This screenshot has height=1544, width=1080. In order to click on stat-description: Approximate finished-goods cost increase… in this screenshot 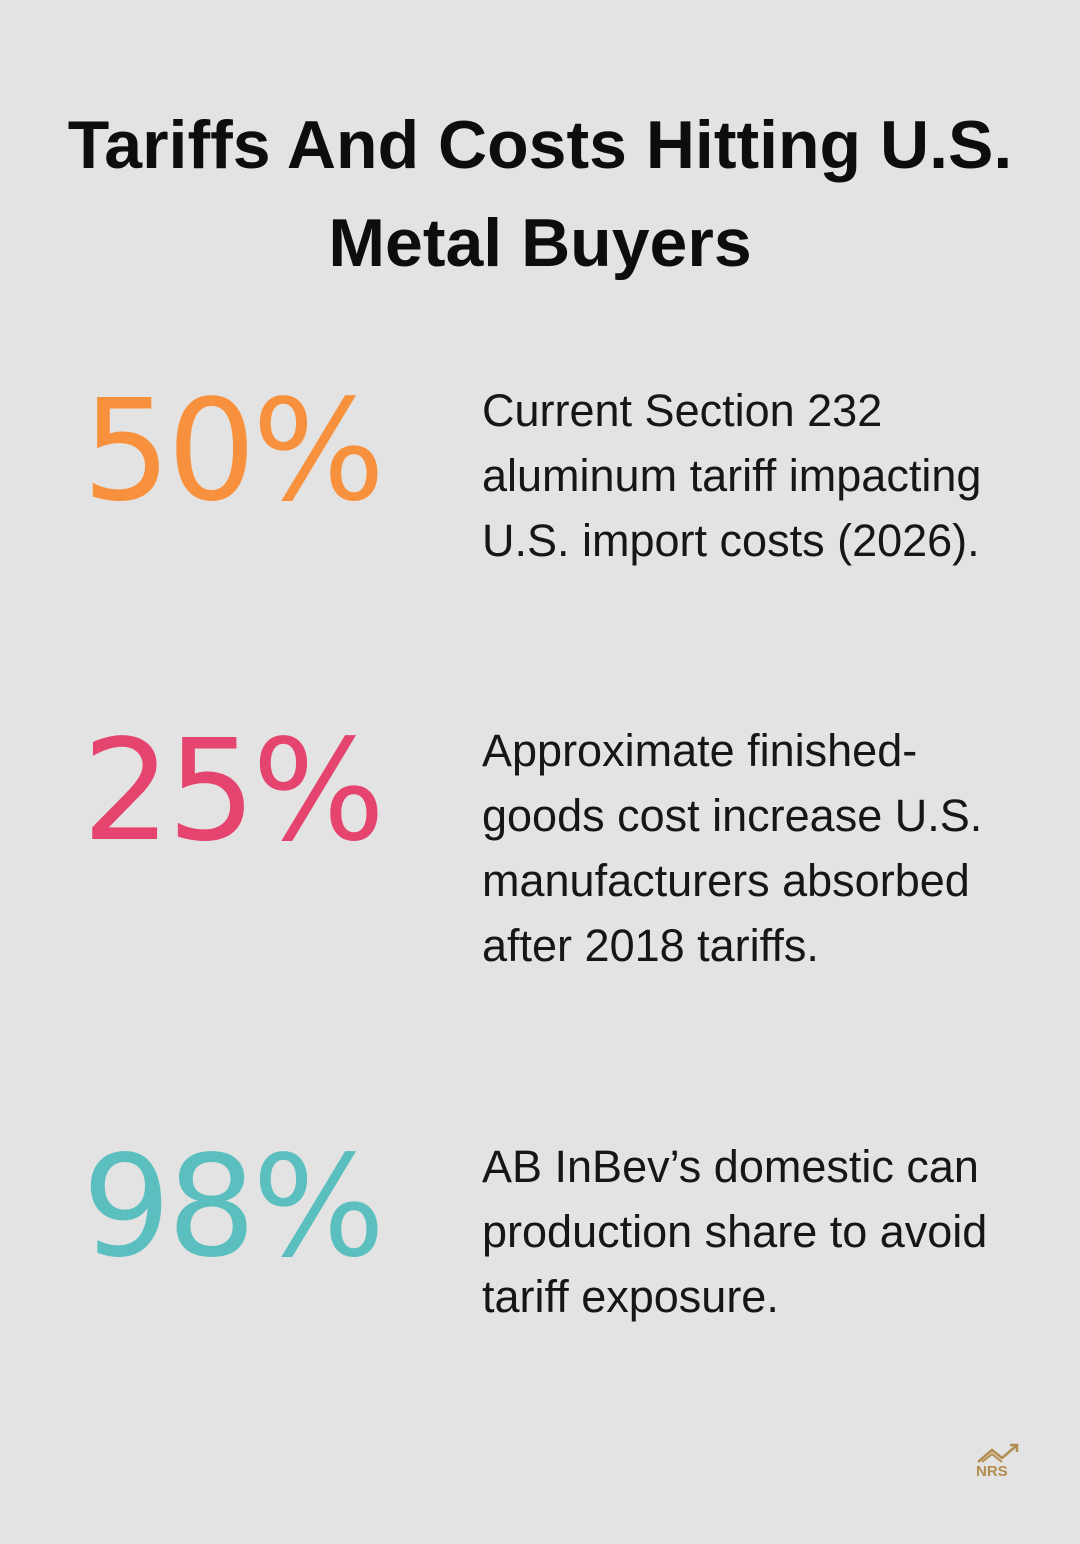, I will do `click(732, 848)`.